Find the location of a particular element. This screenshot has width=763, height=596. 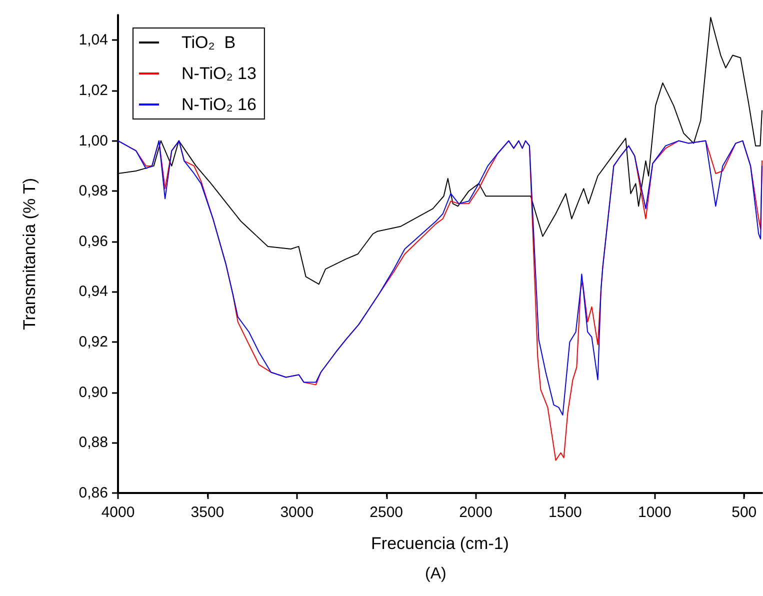

legend-label: TiO₂ B is located at coordinates (209, 42).